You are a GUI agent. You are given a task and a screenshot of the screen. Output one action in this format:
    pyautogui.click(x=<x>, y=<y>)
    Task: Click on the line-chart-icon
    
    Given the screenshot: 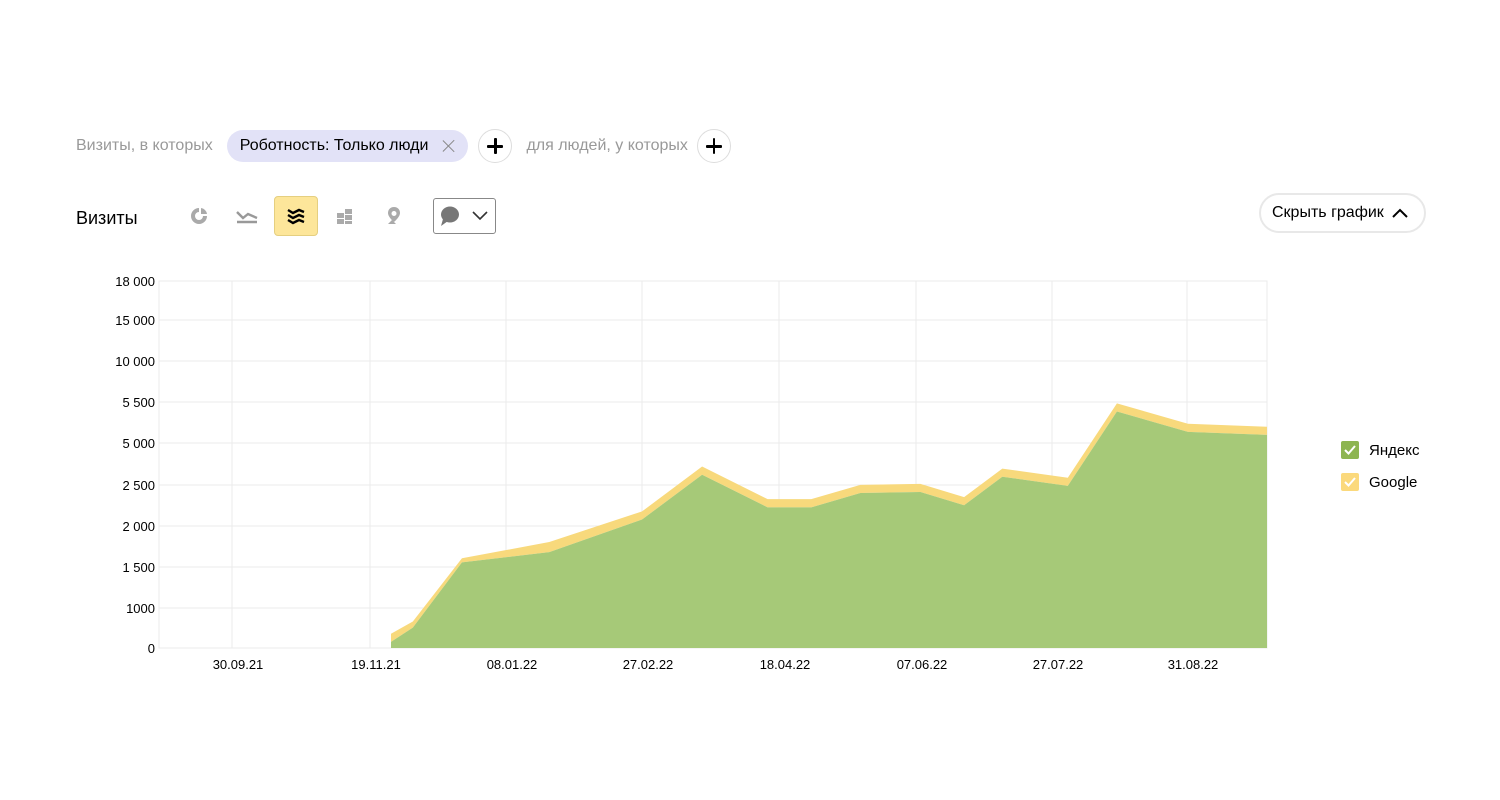 What is the action you would take?
    pyautogui.click(x=247, y=217)
    